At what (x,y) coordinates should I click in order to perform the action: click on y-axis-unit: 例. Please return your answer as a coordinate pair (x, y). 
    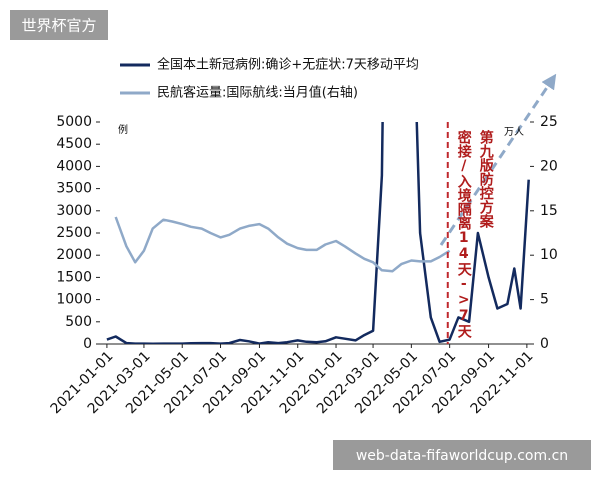
    Looking at the image, I should click on (123, 129).